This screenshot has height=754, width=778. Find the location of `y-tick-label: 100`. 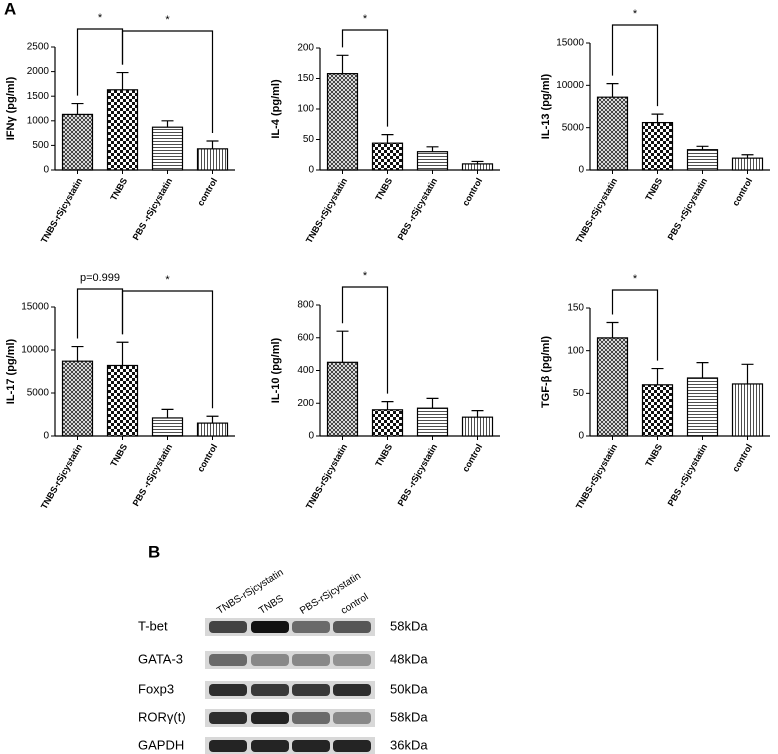

y-tick-label: 100 is located at coordinates (305, 109).